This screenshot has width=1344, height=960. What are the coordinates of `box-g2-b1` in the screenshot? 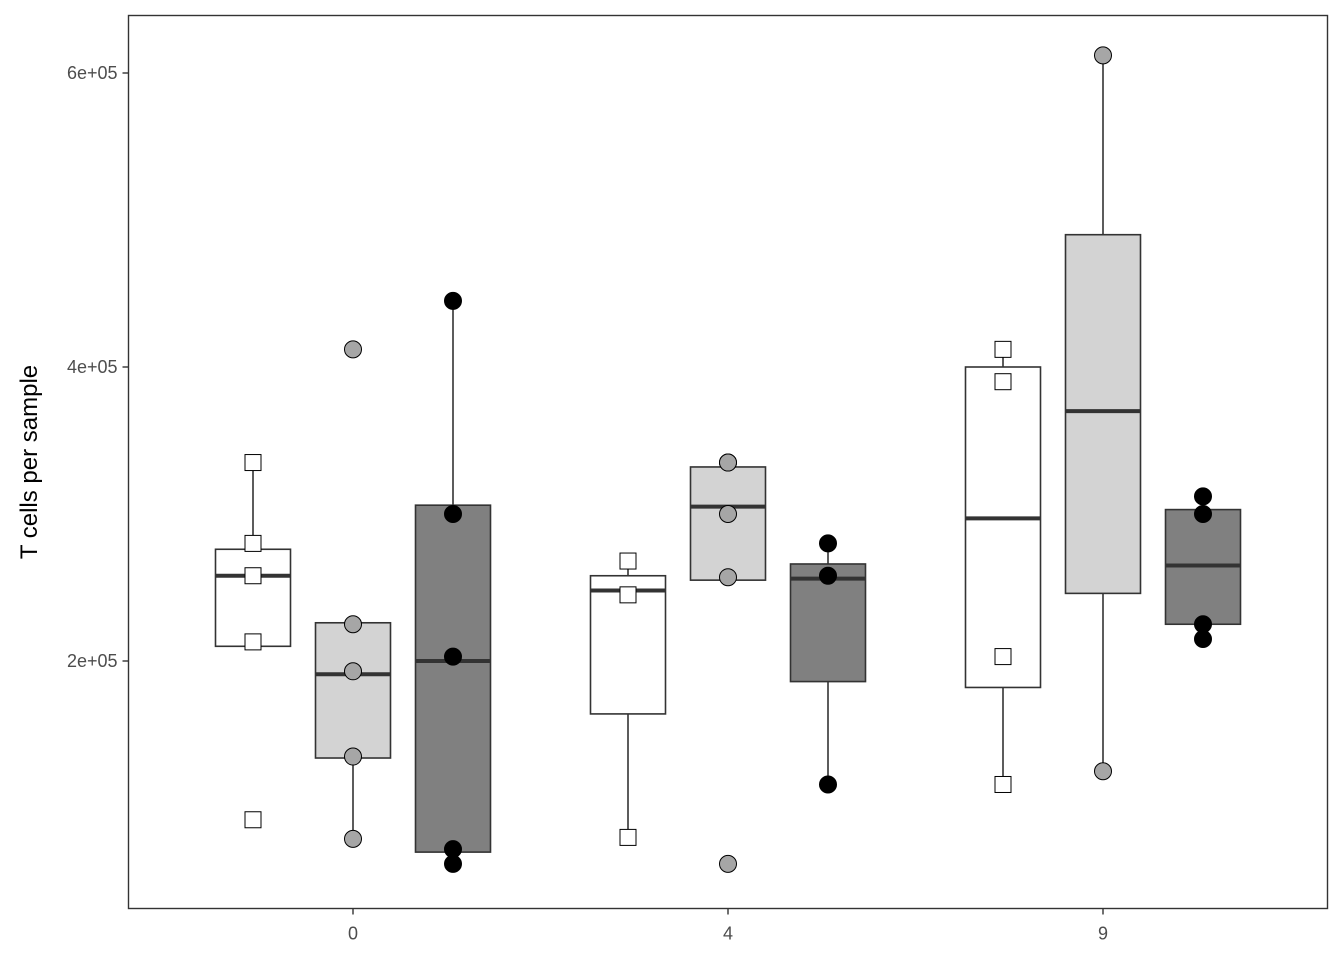 It's located at (1103, 414).